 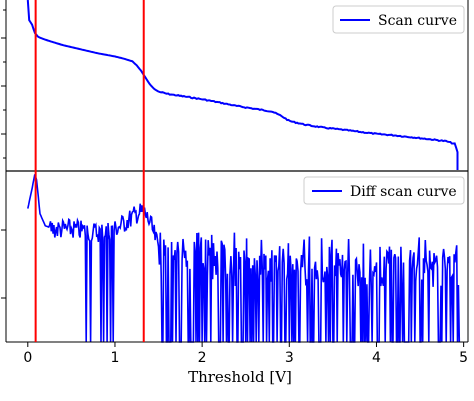 I want to click on x-tick-label: 0, so click(x=27, y=358).